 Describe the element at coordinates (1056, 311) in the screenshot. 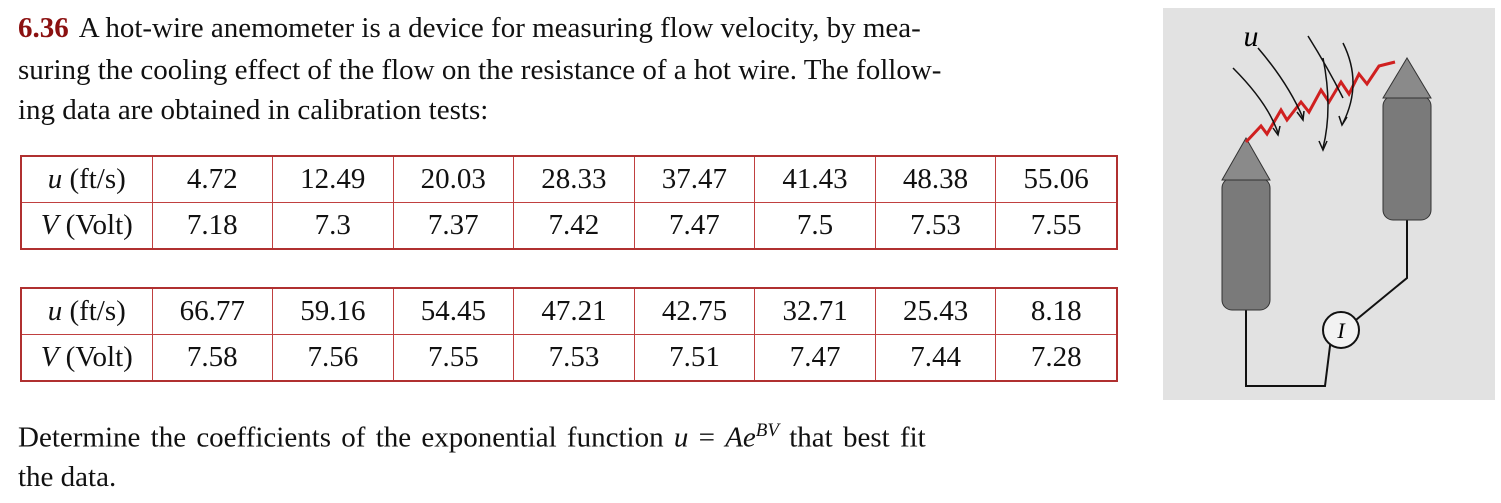

I see `table-cell: 8.18` at that location.